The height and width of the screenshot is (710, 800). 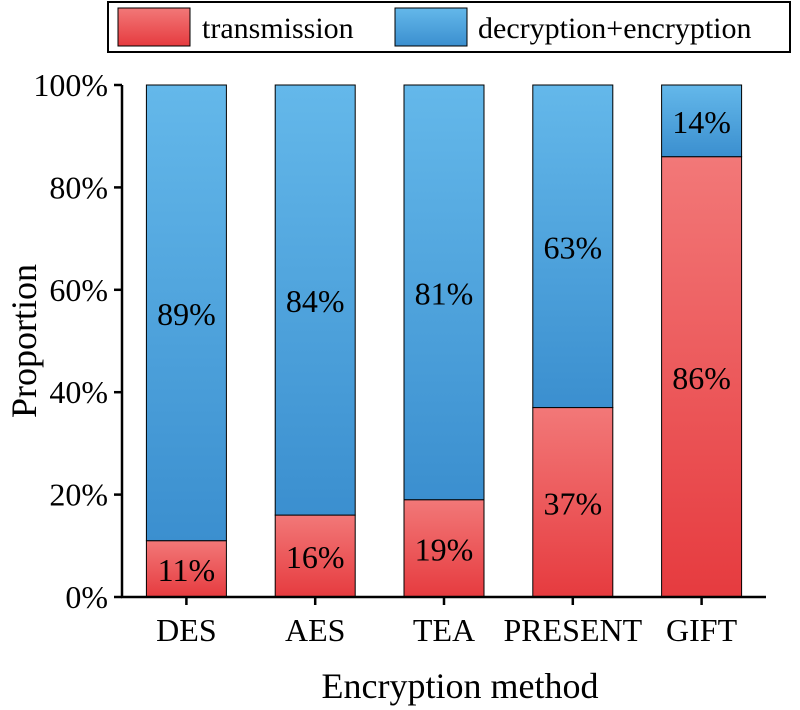 I want to click on data-label: 16%, so click(x=315, y=557).